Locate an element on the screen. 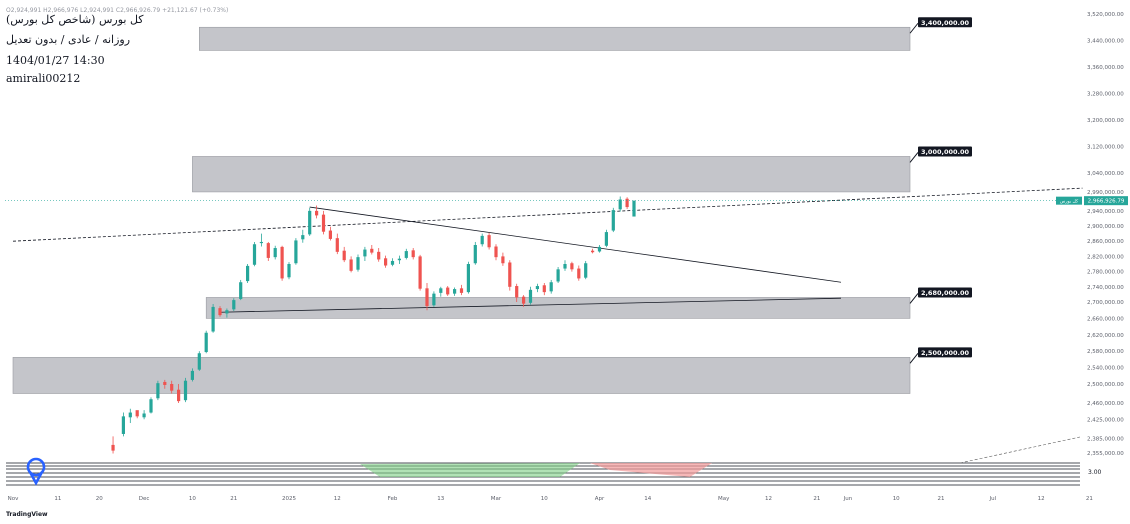 Image resolution: width=1130 pixels, height=524 pixels. time-tick-label: Jul is located at coordinates (992, 499).